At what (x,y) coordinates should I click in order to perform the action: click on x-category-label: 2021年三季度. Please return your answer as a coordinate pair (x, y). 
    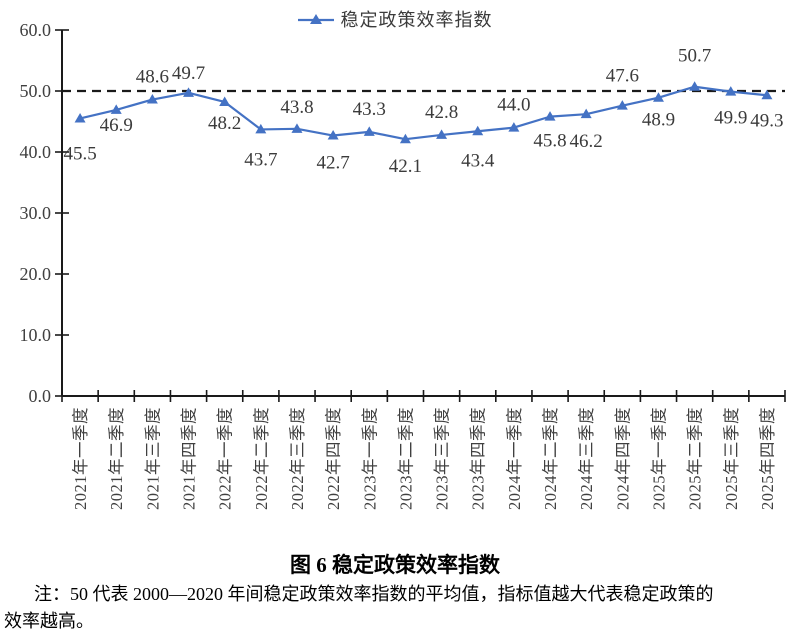
    Looking at the image, I should click on (152, 458).